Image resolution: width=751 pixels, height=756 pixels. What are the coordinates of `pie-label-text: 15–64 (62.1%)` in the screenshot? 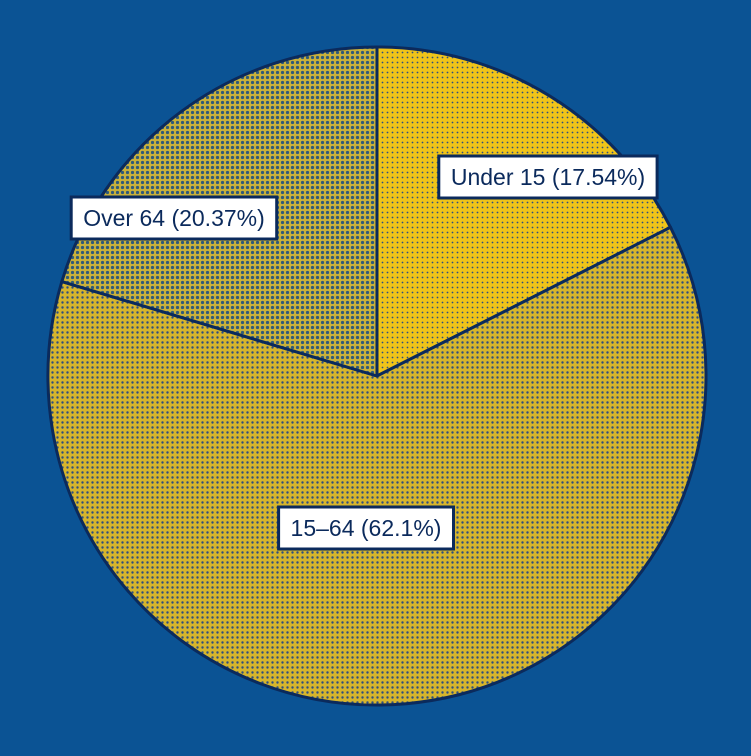 It's located at (366, 528).